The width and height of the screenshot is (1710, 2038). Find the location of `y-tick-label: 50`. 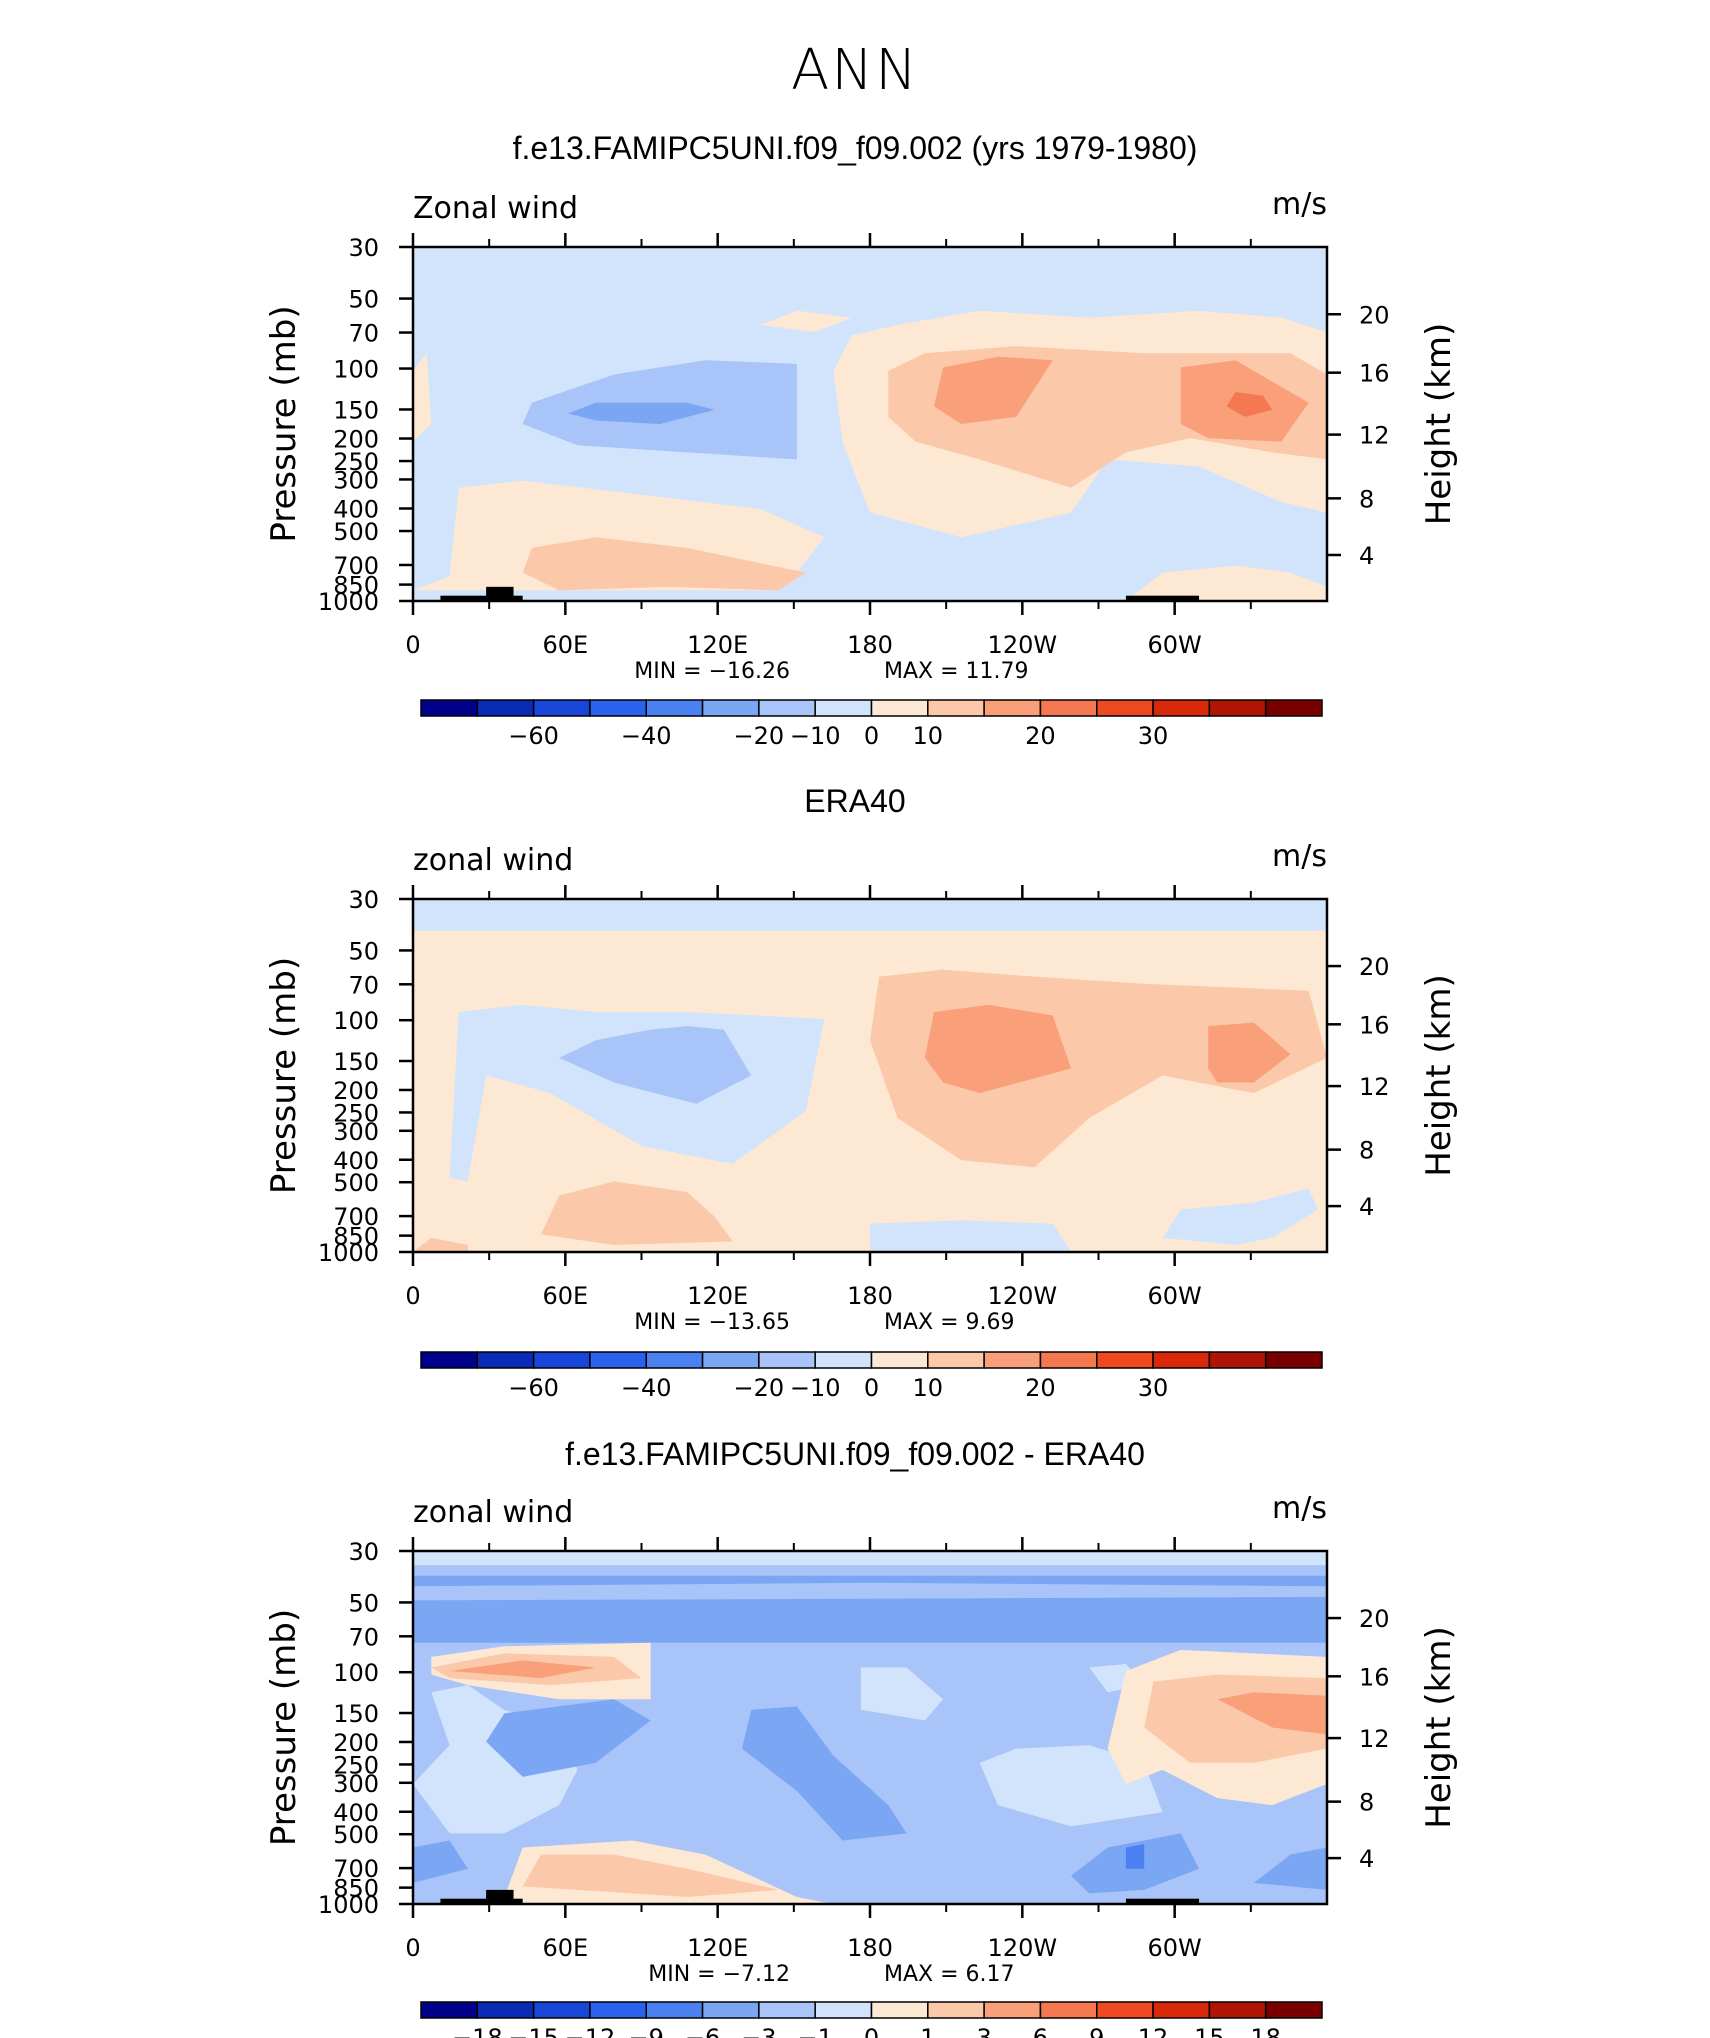

y-tick-label: 50 is located at coordinates (363, 300).